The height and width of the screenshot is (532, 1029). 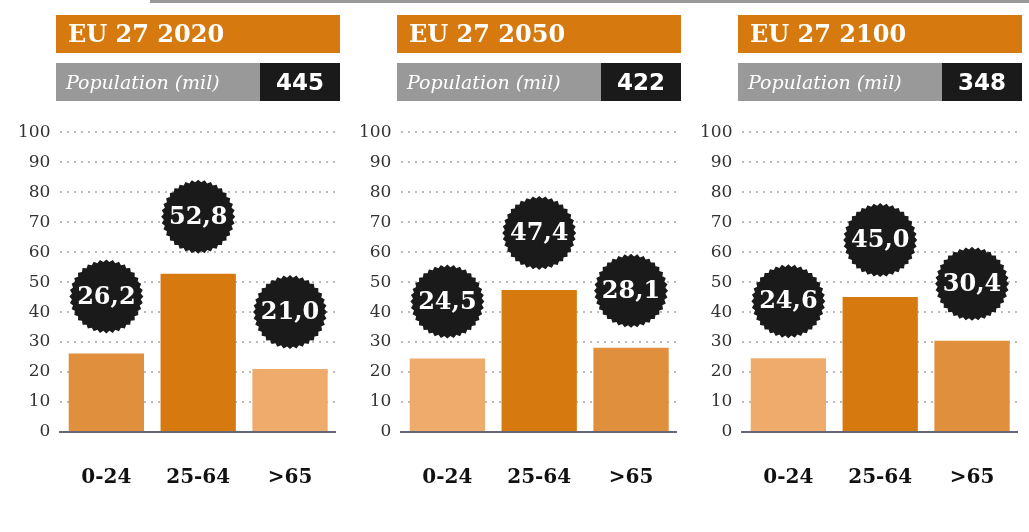 I want to click on data-label: 30,4, so click(x=972, y=283).